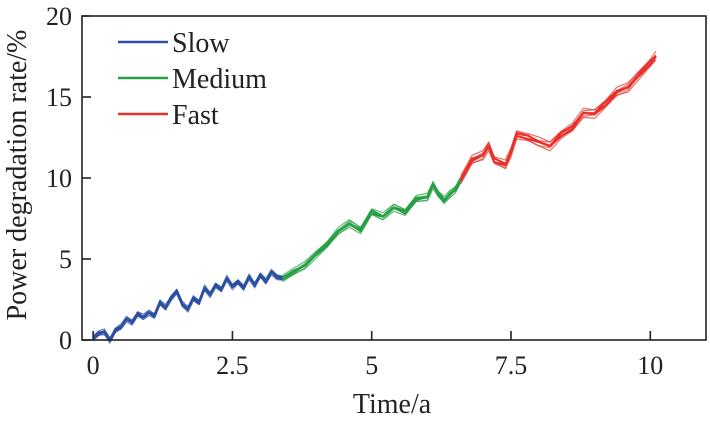  Describe the element at coordinates (93, 365) in the screenshot. I see `x-tick-label: 0` at that location.